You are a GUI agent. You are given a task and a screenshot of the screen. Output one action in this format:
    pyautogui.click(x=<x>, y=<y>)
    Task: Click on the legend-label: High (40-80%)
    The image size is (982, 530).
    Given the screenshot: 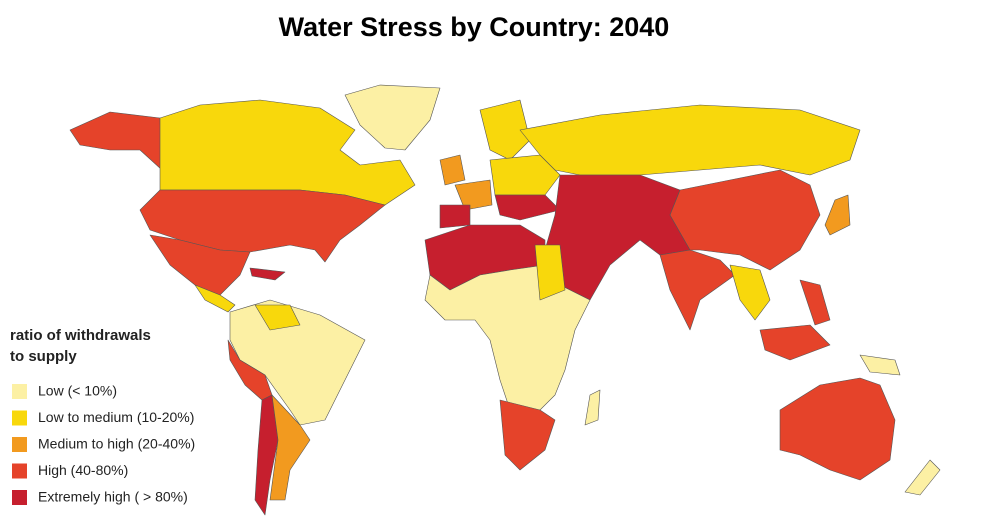 What is the action you would take?
    pyautogui.click(x=83, y=470)
    